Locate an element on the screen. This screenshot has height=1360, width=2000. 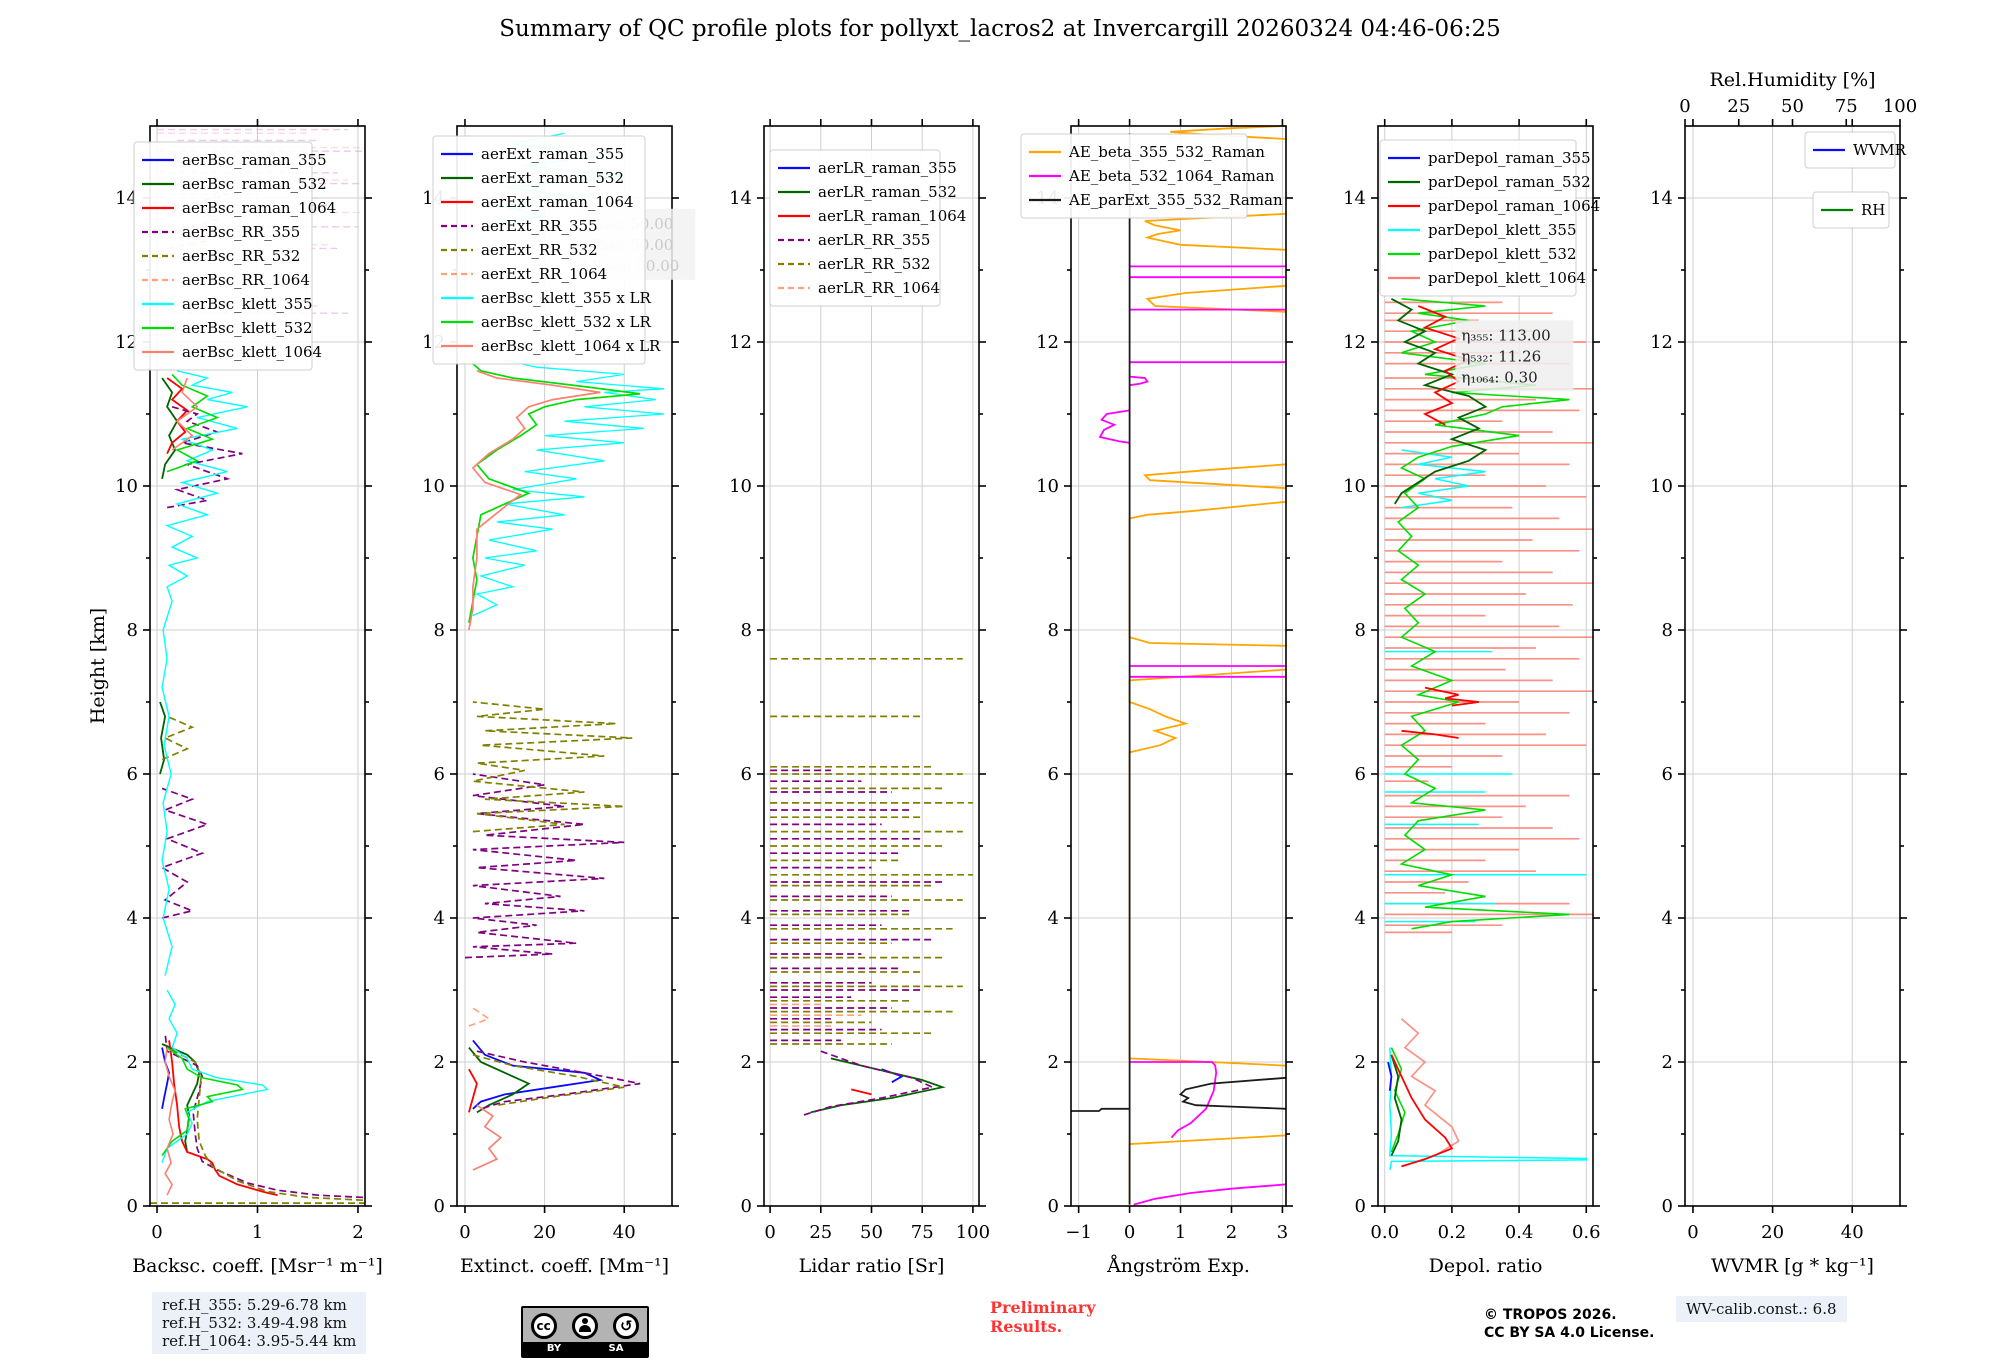
preliminary-line2: Results. is located at coordinates (1026, 1326).